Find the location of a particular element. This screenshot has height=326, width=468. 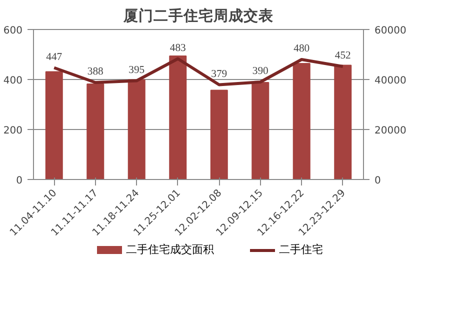

data-label: 483 is located at coordinates (178, 48).